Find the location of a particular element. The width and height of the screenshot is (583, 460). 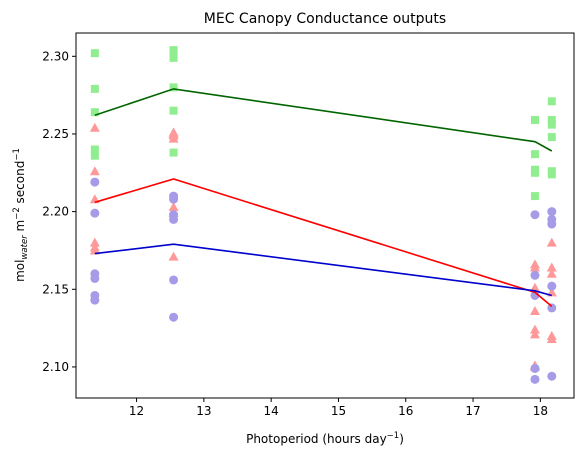

x-axis-label-tail: ) is located at coordinates (401, 439).